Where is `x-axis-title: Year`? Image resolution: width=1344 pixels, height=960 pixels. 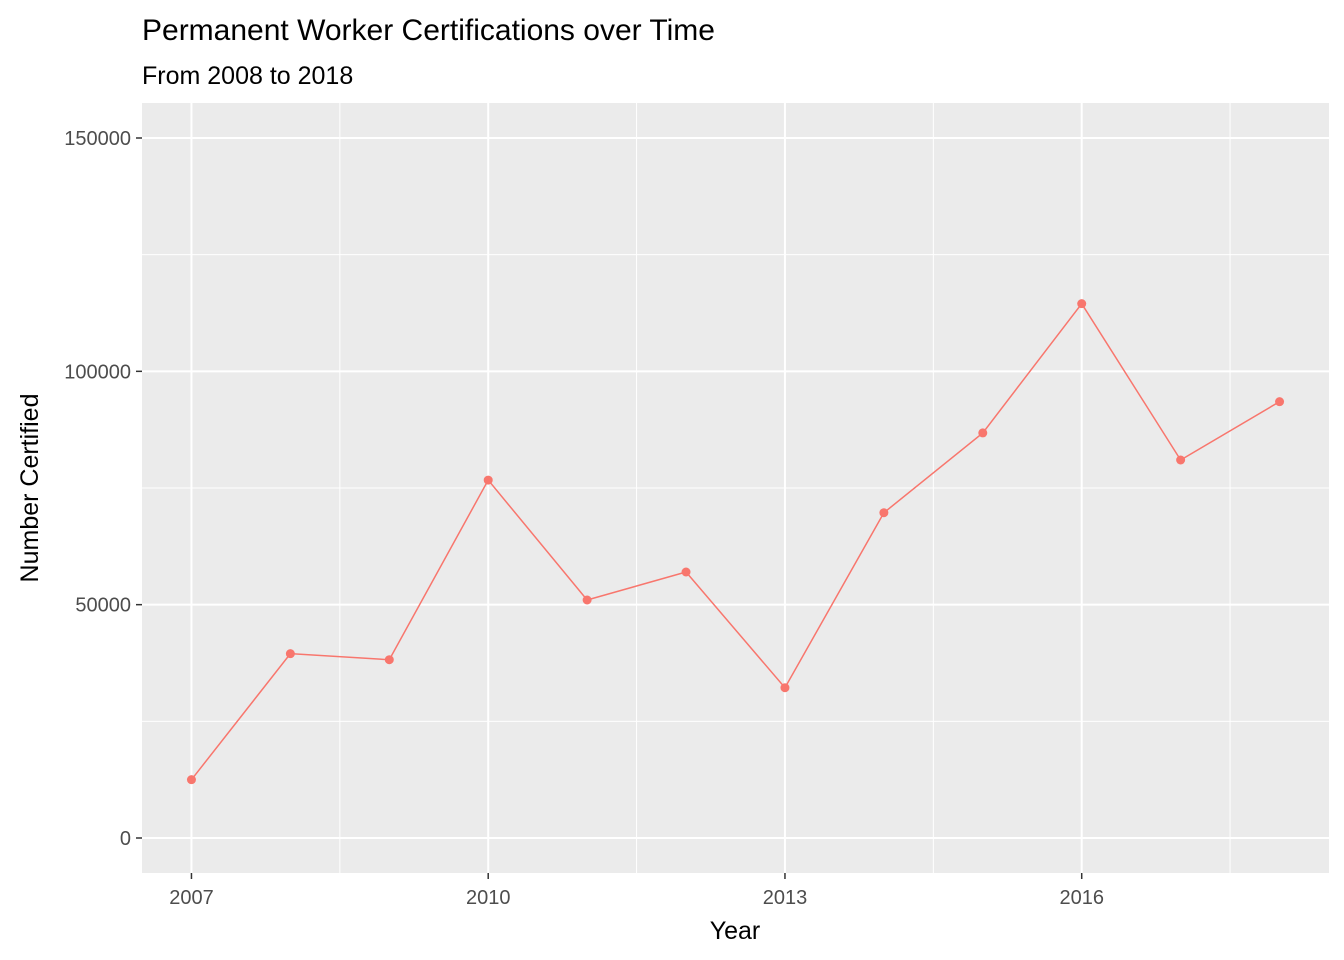 x-axis-title: Year is located at coordinates (735, 931).